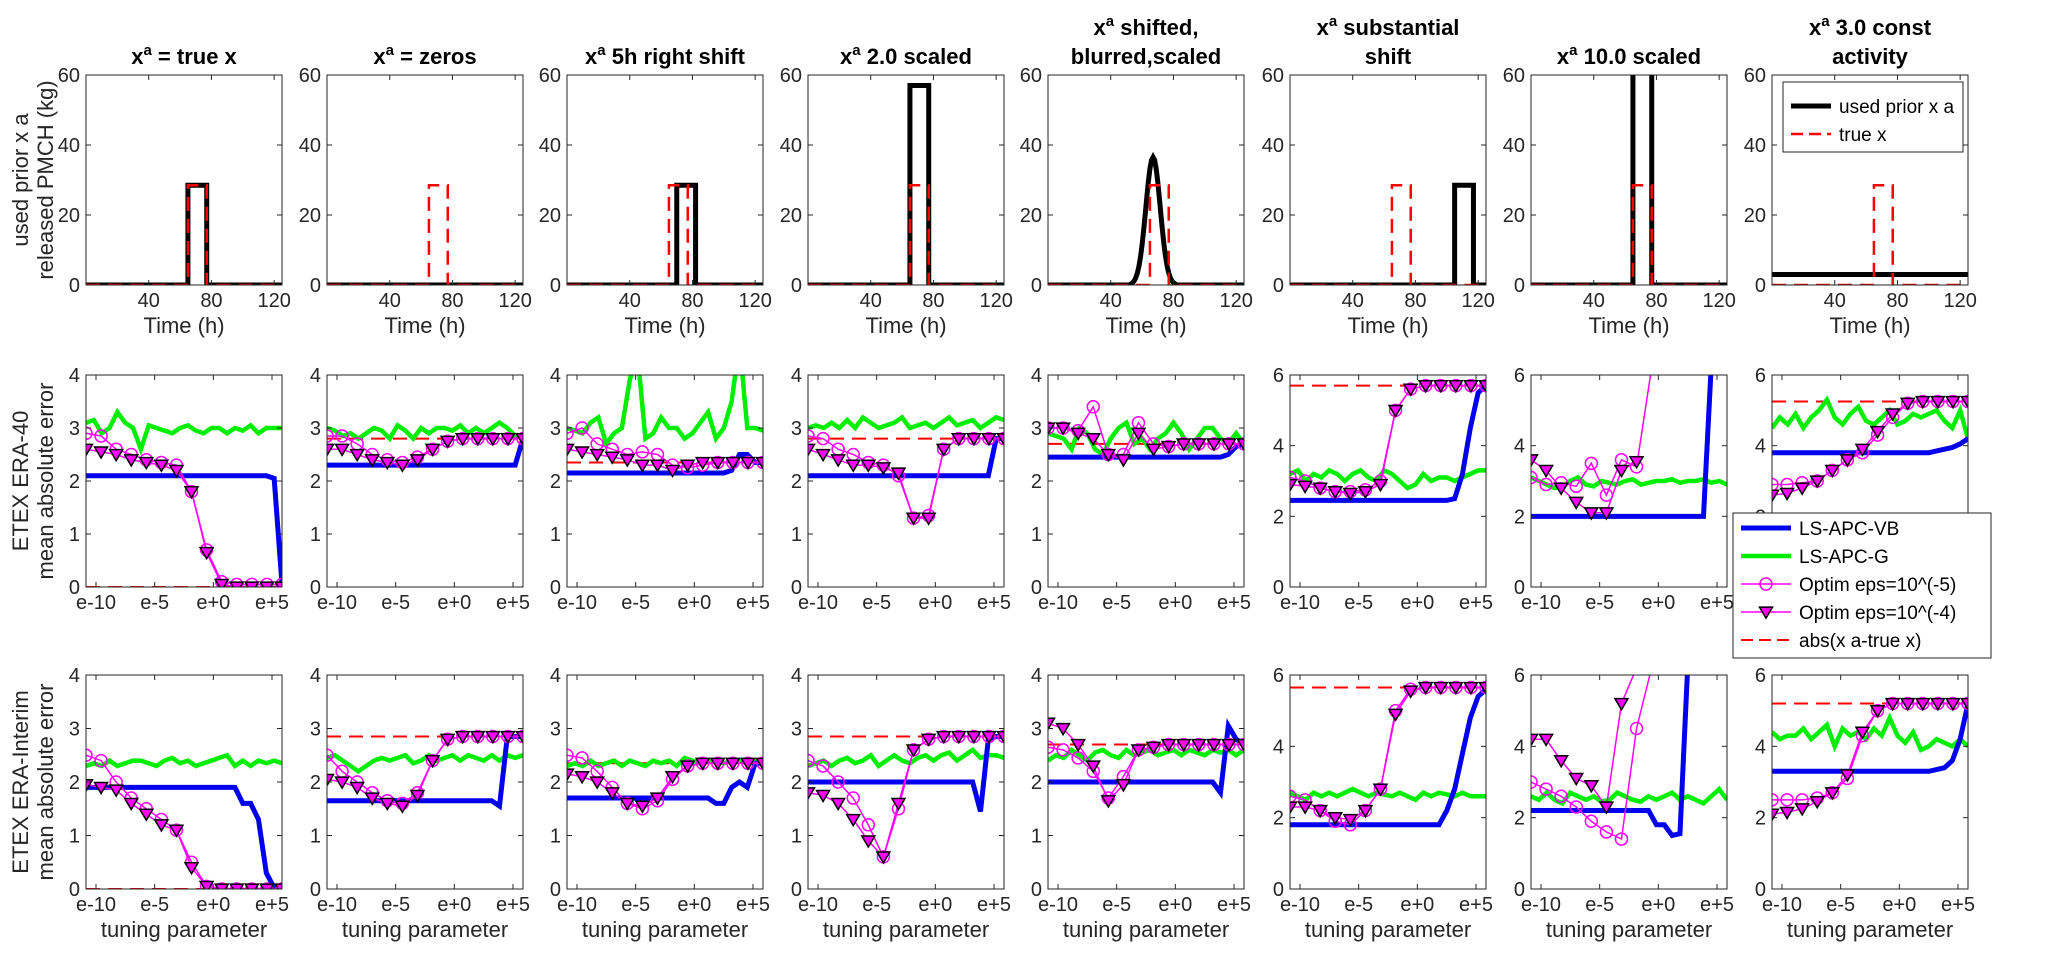 This screenshot has height=965, width=2067. I want to click on x-tick-label: e-10, so click(1541, 603).